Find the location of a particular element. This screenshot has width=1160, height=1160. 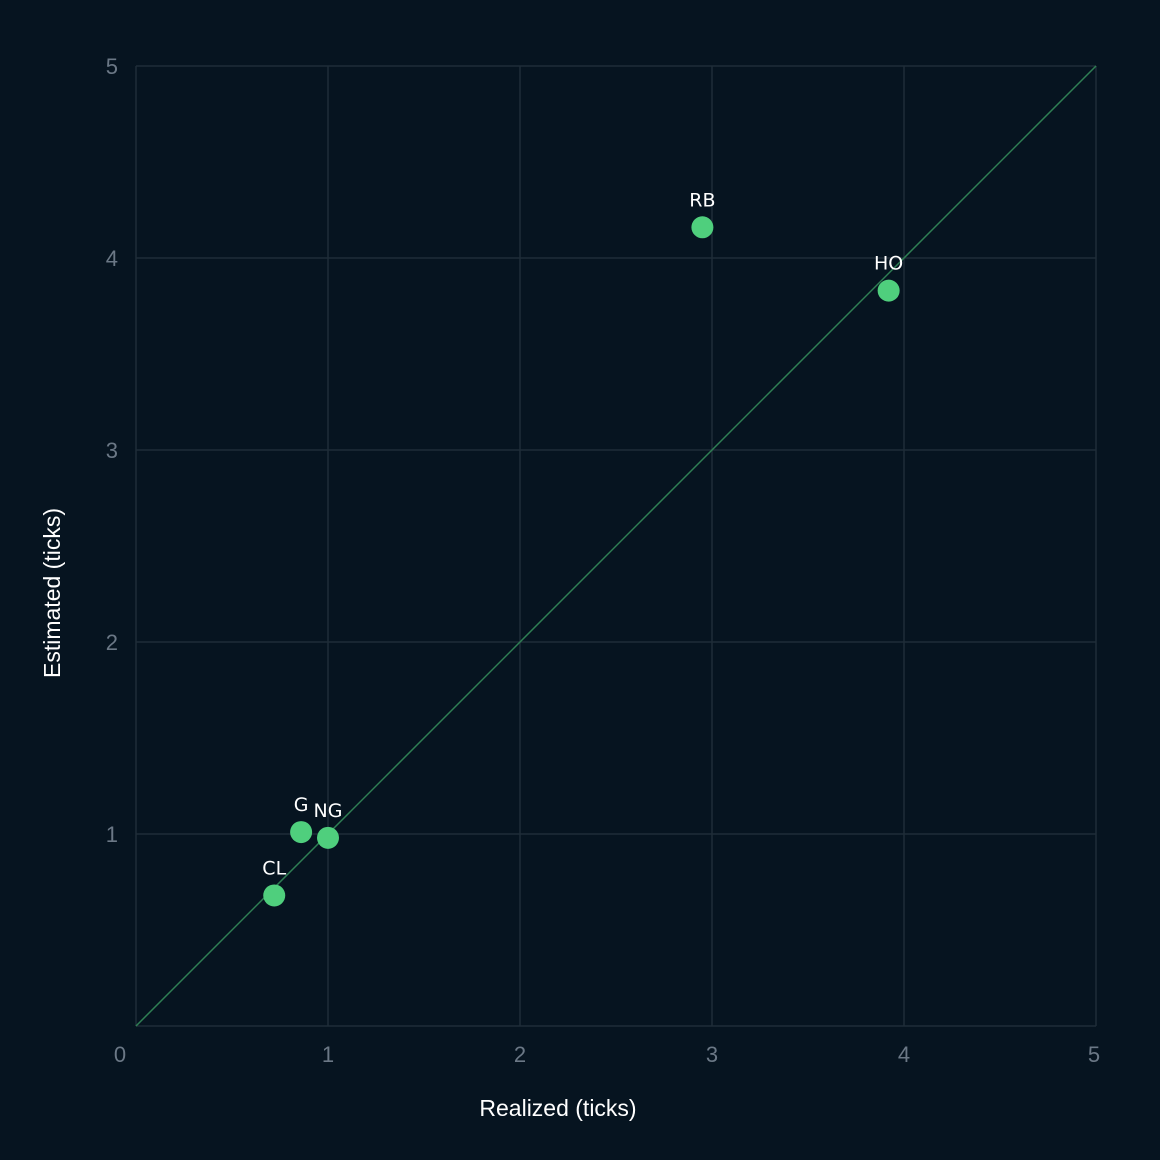

x-axis-title: Realized (ticks) is located at coordinates (557, 1108).